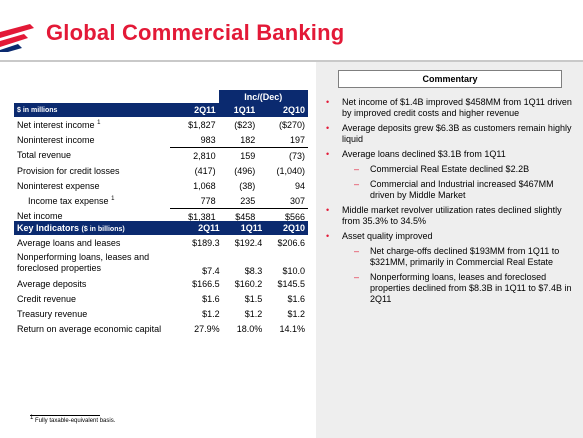 The image size is (583, 438). Describe the element at coordinates (194, 110) in the screenshot. I see `col-header: 2Q11` at that location.